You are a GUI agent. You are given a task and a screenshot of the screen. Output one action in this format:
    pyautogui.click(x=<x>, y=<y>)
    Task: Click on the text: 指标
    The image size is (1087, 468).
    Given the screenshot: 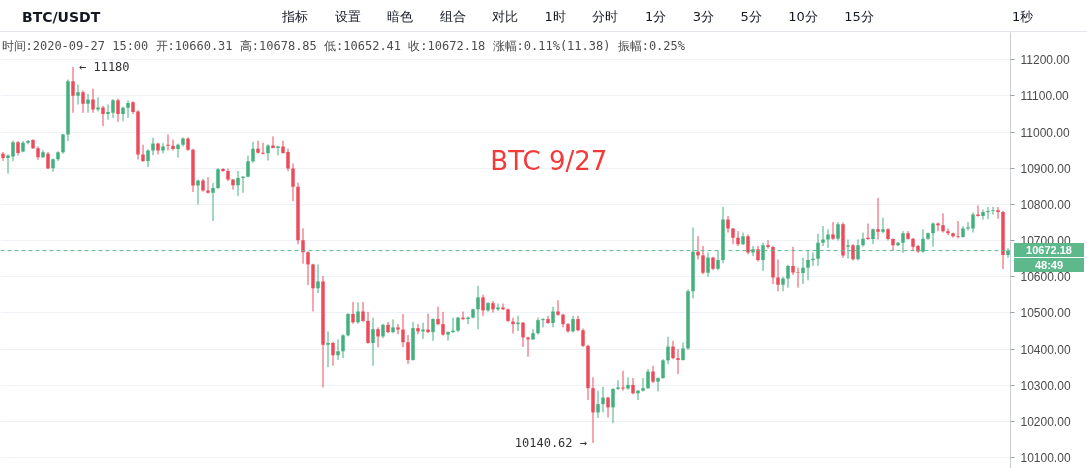 What is the action you would take?
    pyautogui.click(x=295, y=17)
    